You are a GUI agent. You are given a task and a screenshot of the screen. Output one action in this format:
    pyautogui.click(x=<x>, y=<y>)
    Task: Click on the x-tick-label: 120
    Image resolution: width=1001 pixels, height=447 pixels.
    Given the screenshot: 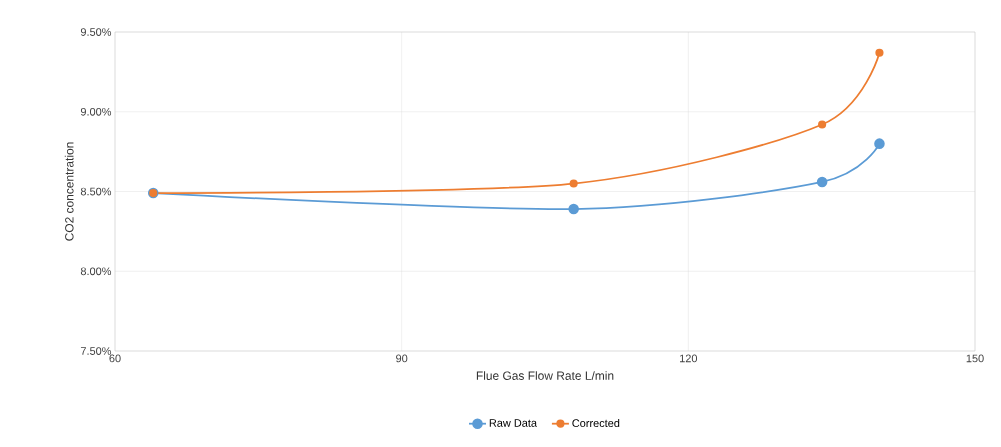 What is the action you would take?
    pyautogui.click(x=689, y=358)
    